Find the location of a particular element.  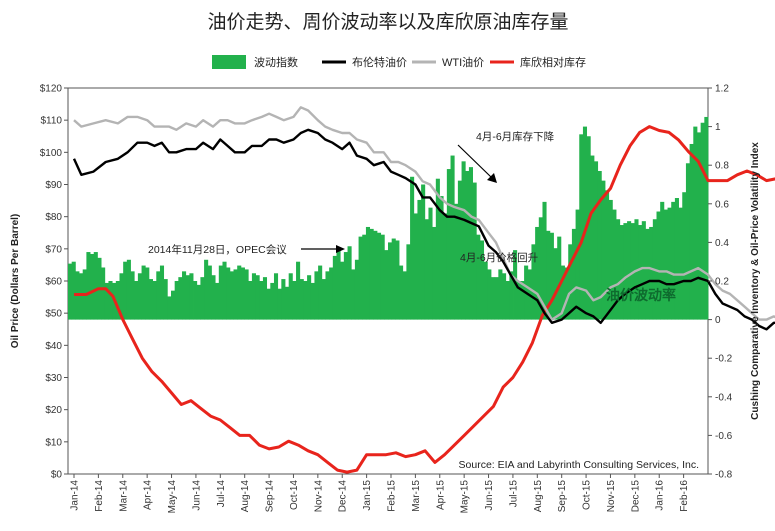

x-tick-label: Mar-14 is located at coordinates (123, 496).